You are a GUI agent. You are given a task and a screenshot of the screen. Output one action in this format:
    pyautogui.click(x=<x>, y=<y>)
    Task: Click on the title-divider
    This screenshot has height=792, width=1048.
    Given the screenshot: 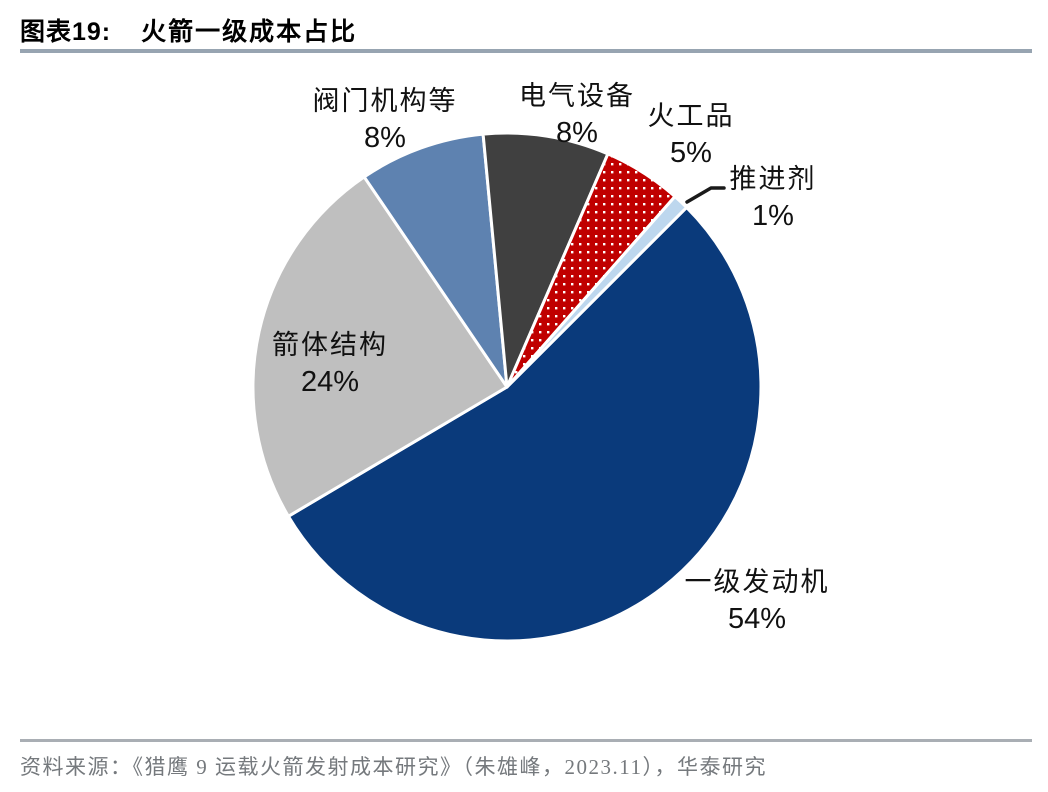 What is the action you would take?
    pyautogui.click(x=526, y=51)
    